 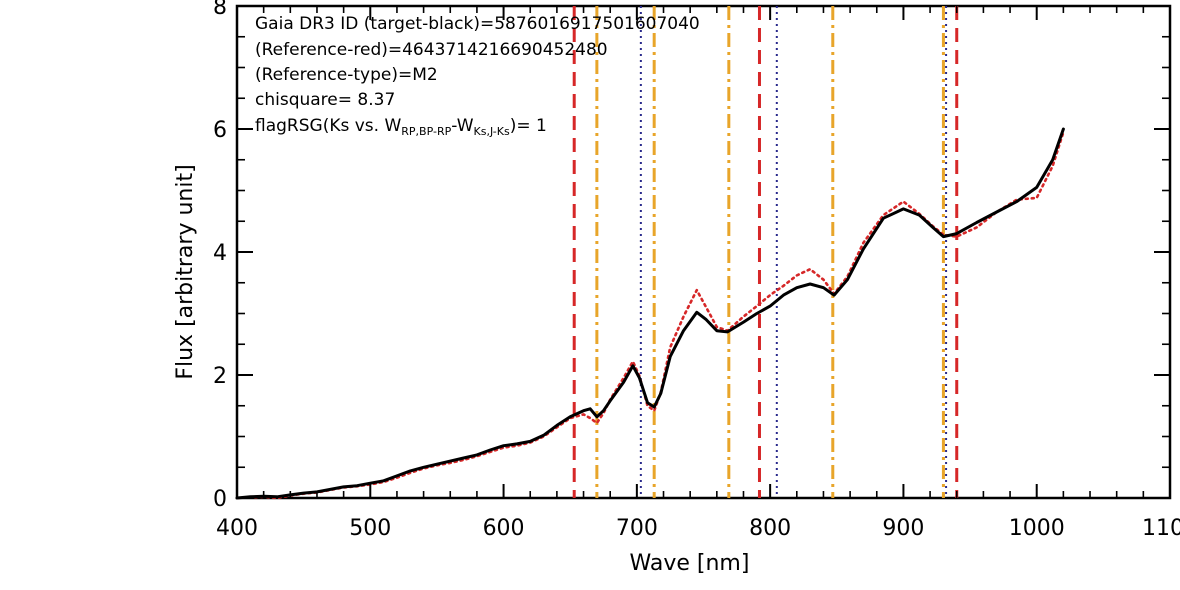 What do you see at coordinates (325, 100) in the screenshot?
I see `annotation-chisquare: chisquare= 8.37` at bounding box center [325, 100].